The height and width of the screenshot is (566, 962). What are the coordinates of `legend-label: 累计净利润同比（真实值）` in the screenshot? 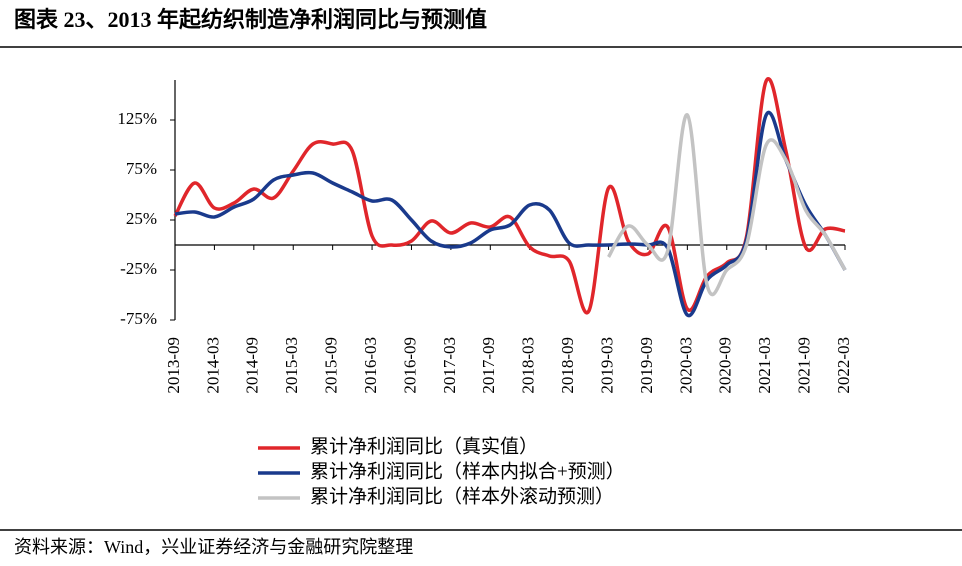 It's located at (424, 446).